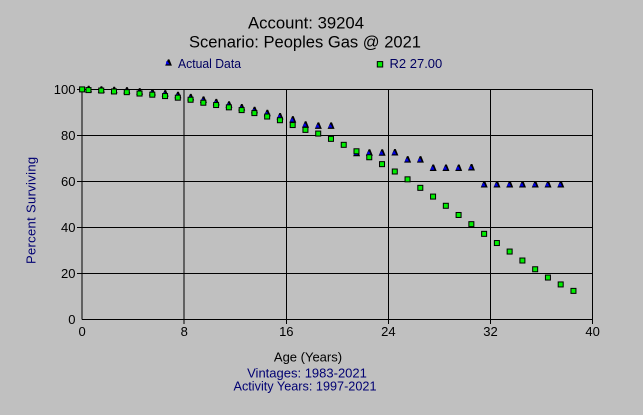  What do you see at coordinates (307, 373) in the screenshot?
I see `svg-text: Vintages: 1983-2021` at bounding box center [307, 373].